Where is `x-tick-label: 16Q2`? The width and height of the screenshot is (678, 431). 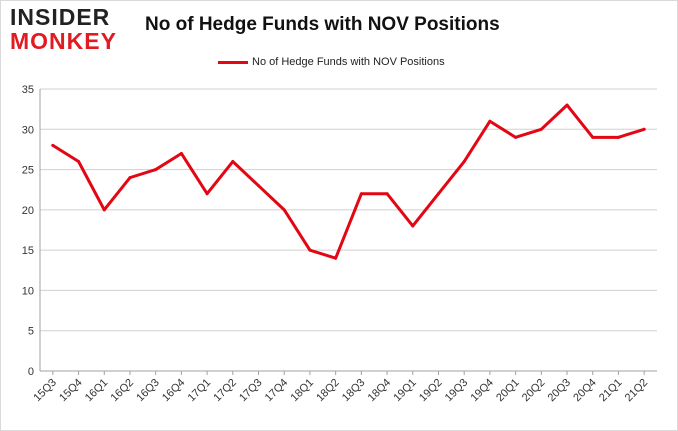 x-tick-label: 16Q2 is located at coordinates (123, 391).